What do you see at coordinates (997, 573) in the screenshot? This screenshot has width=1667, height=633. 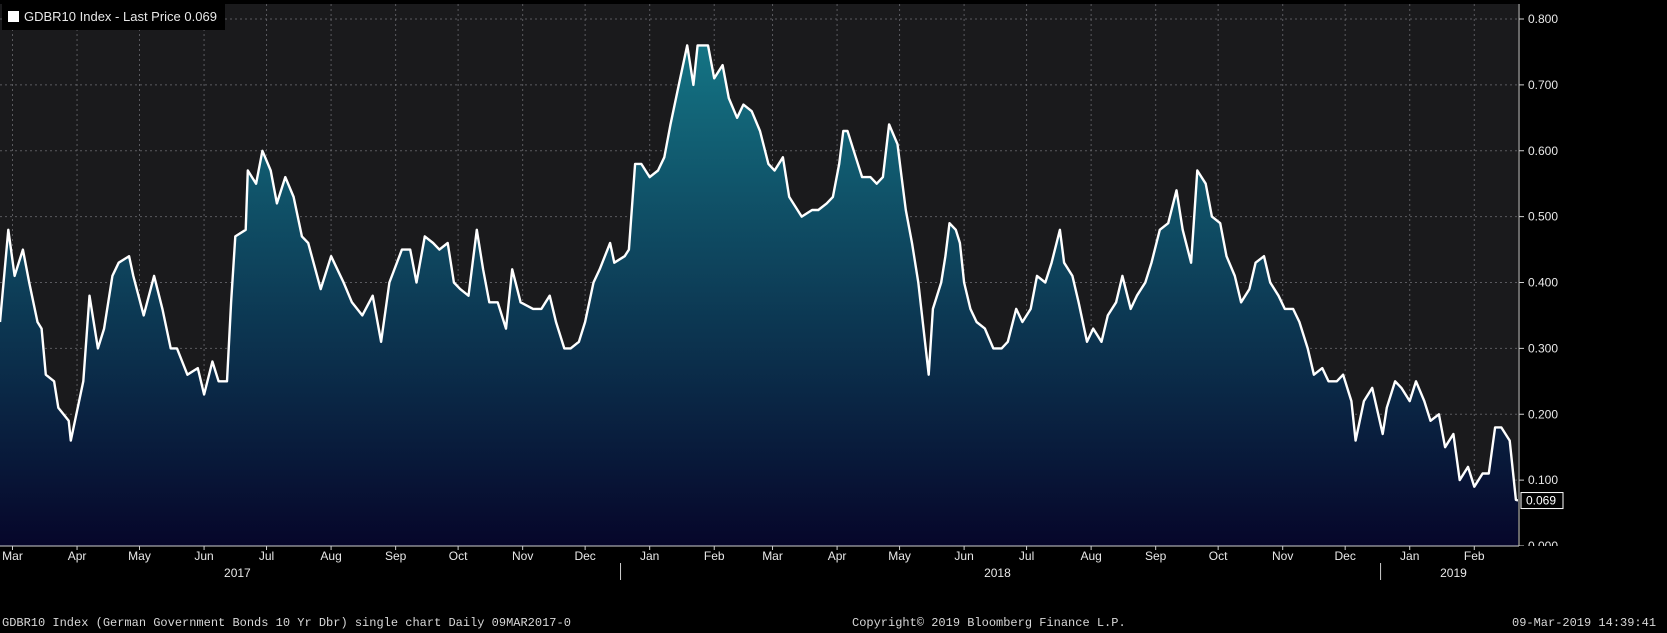 I see `x-year-label: 2018` at bounding box center [997, 573].